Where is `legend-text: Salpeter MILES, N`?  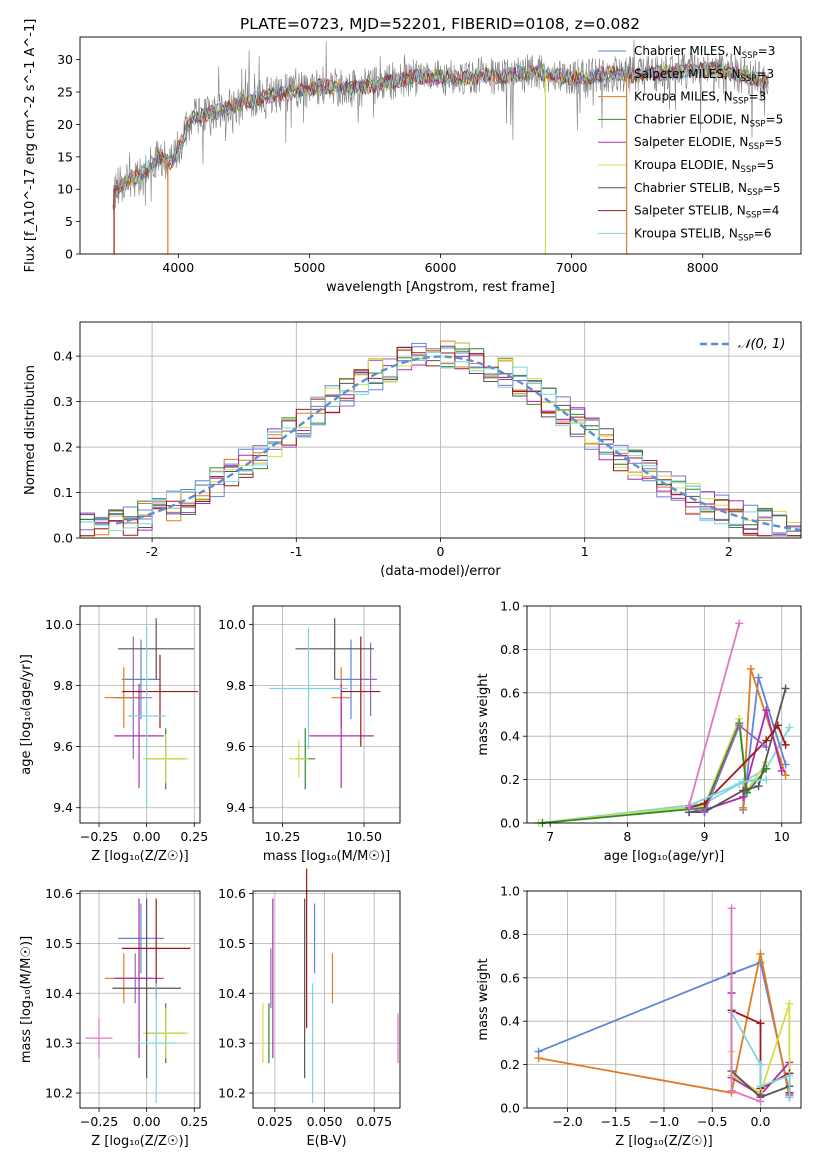 legend-text: Salpeter MILES, N is located at coordinates (687, 74).